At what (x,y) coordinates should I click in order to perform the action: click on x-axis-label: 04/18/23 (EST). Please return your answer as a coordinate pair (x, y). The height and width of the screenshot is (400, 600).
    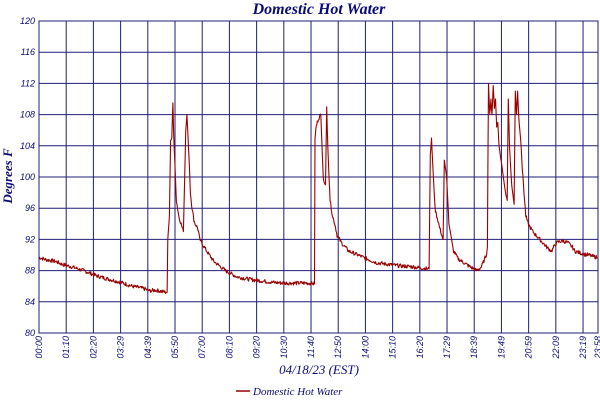
    Looking at the image, I should click on (319, 369).